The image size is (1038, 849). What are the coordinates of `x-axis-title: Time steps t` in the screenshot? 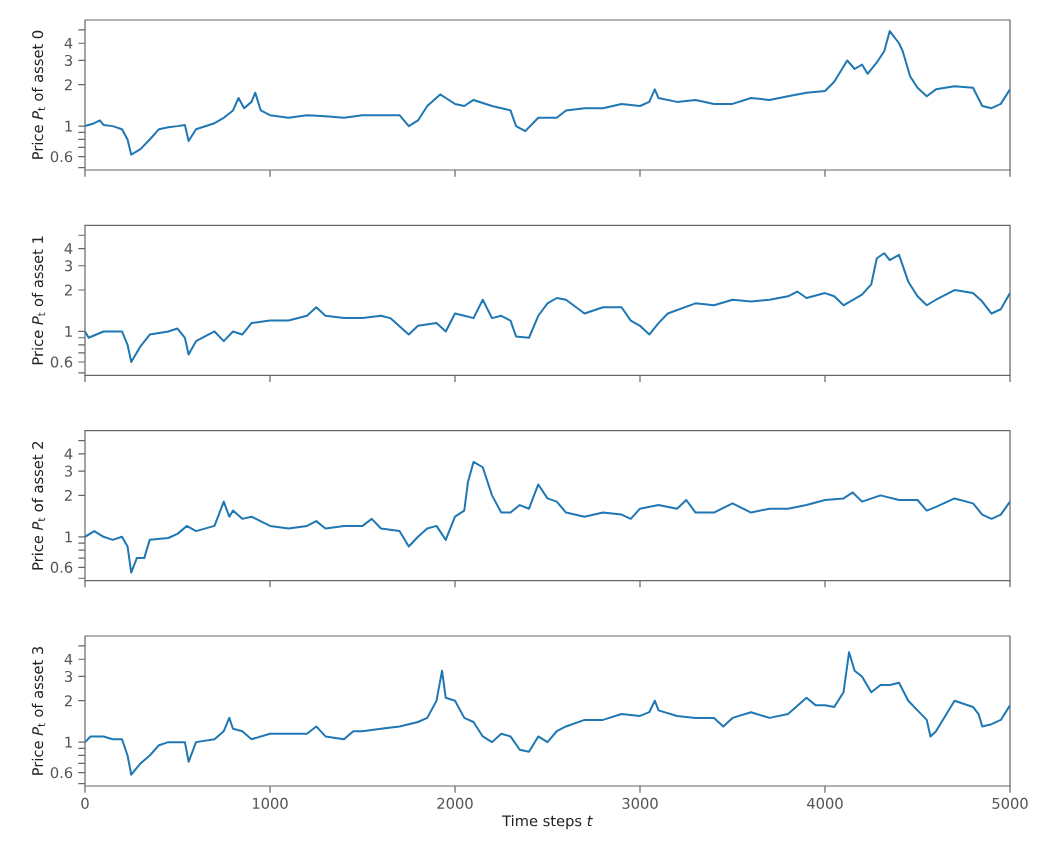 It's located at (547, 822).